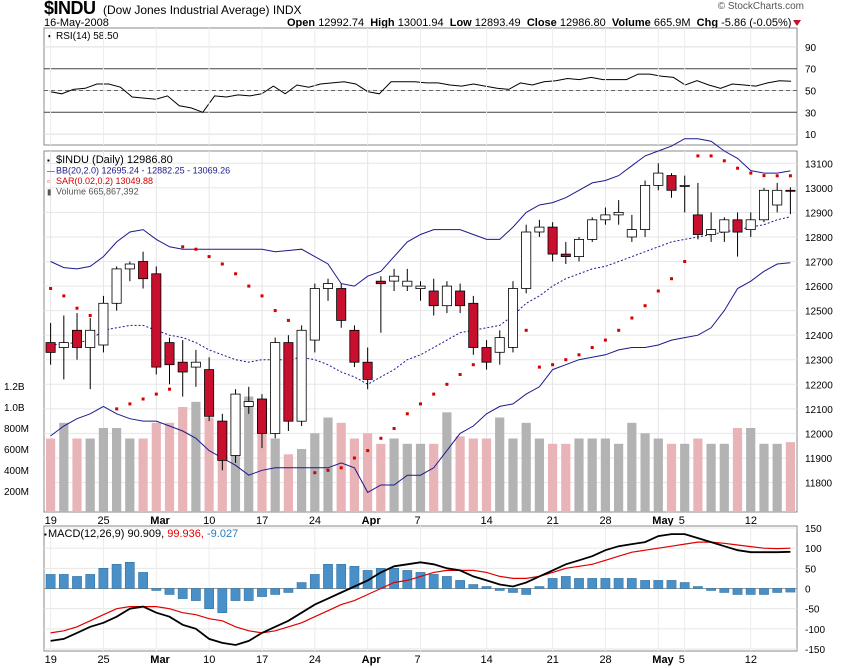 This screenshot has width=850, height=668. Describe the element at coordinates (103, 521) in the screenshot. I see `date-axis-label: 25` at that location.